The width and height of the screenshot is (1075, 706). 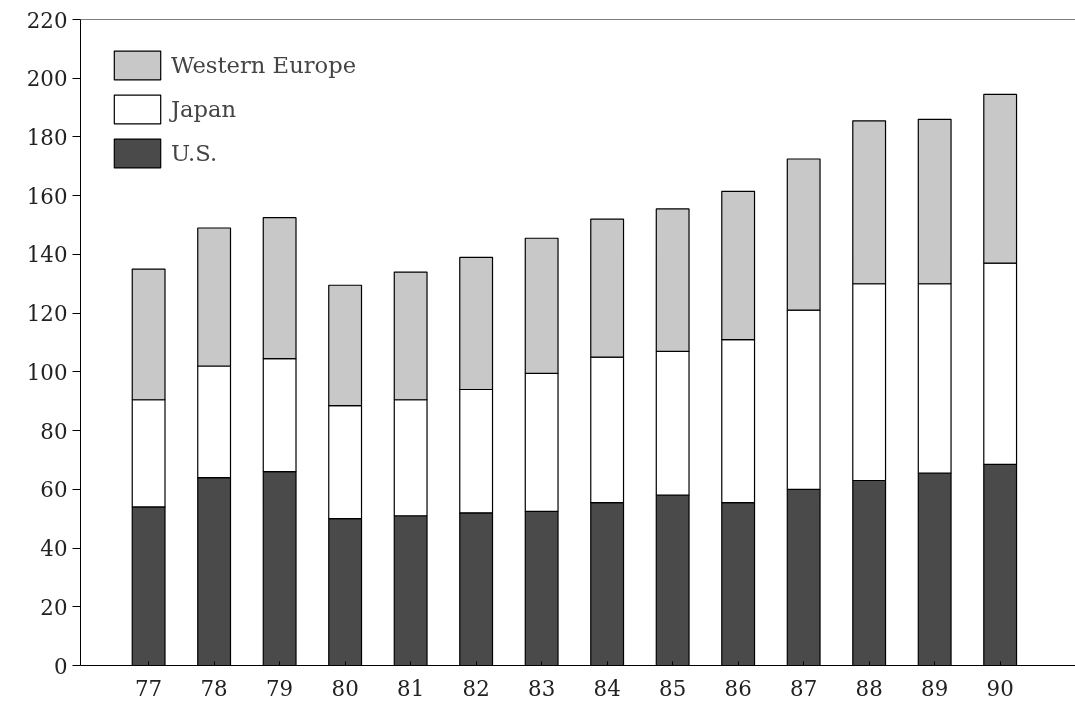 What do you see at coordinates (47, 372) in the screenshot?
I see `y-tick-label: 100` at bounding box center [47, 372].